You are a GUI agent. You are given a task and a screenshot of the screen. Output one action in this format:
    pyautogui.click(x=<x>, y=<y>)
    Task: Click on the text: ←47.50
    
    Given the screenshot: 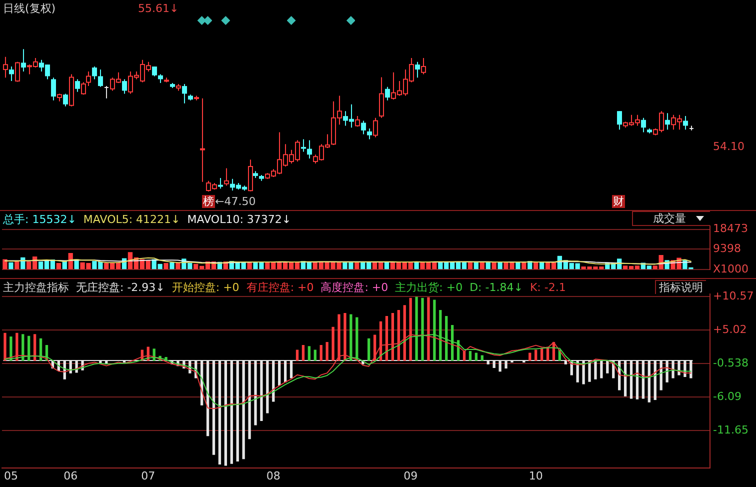 What is the action you would take?
    pyautogui.click(x=235, y=201)
    